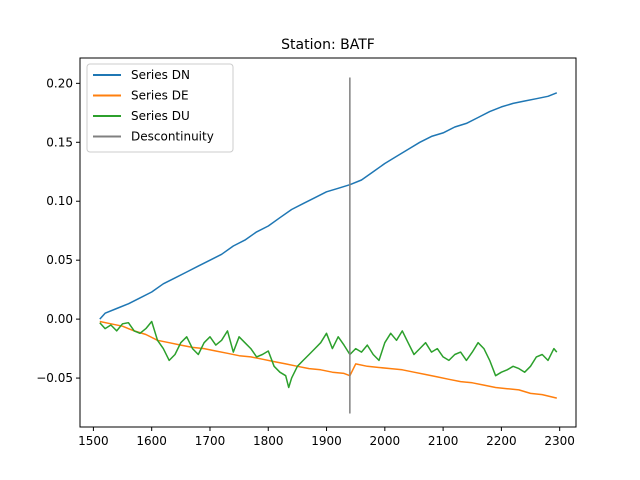 The image size is (640, 480). Describe the element at coordinates (385, 441) in the screenshot. I see `x-tick-label: 2000` at that location.